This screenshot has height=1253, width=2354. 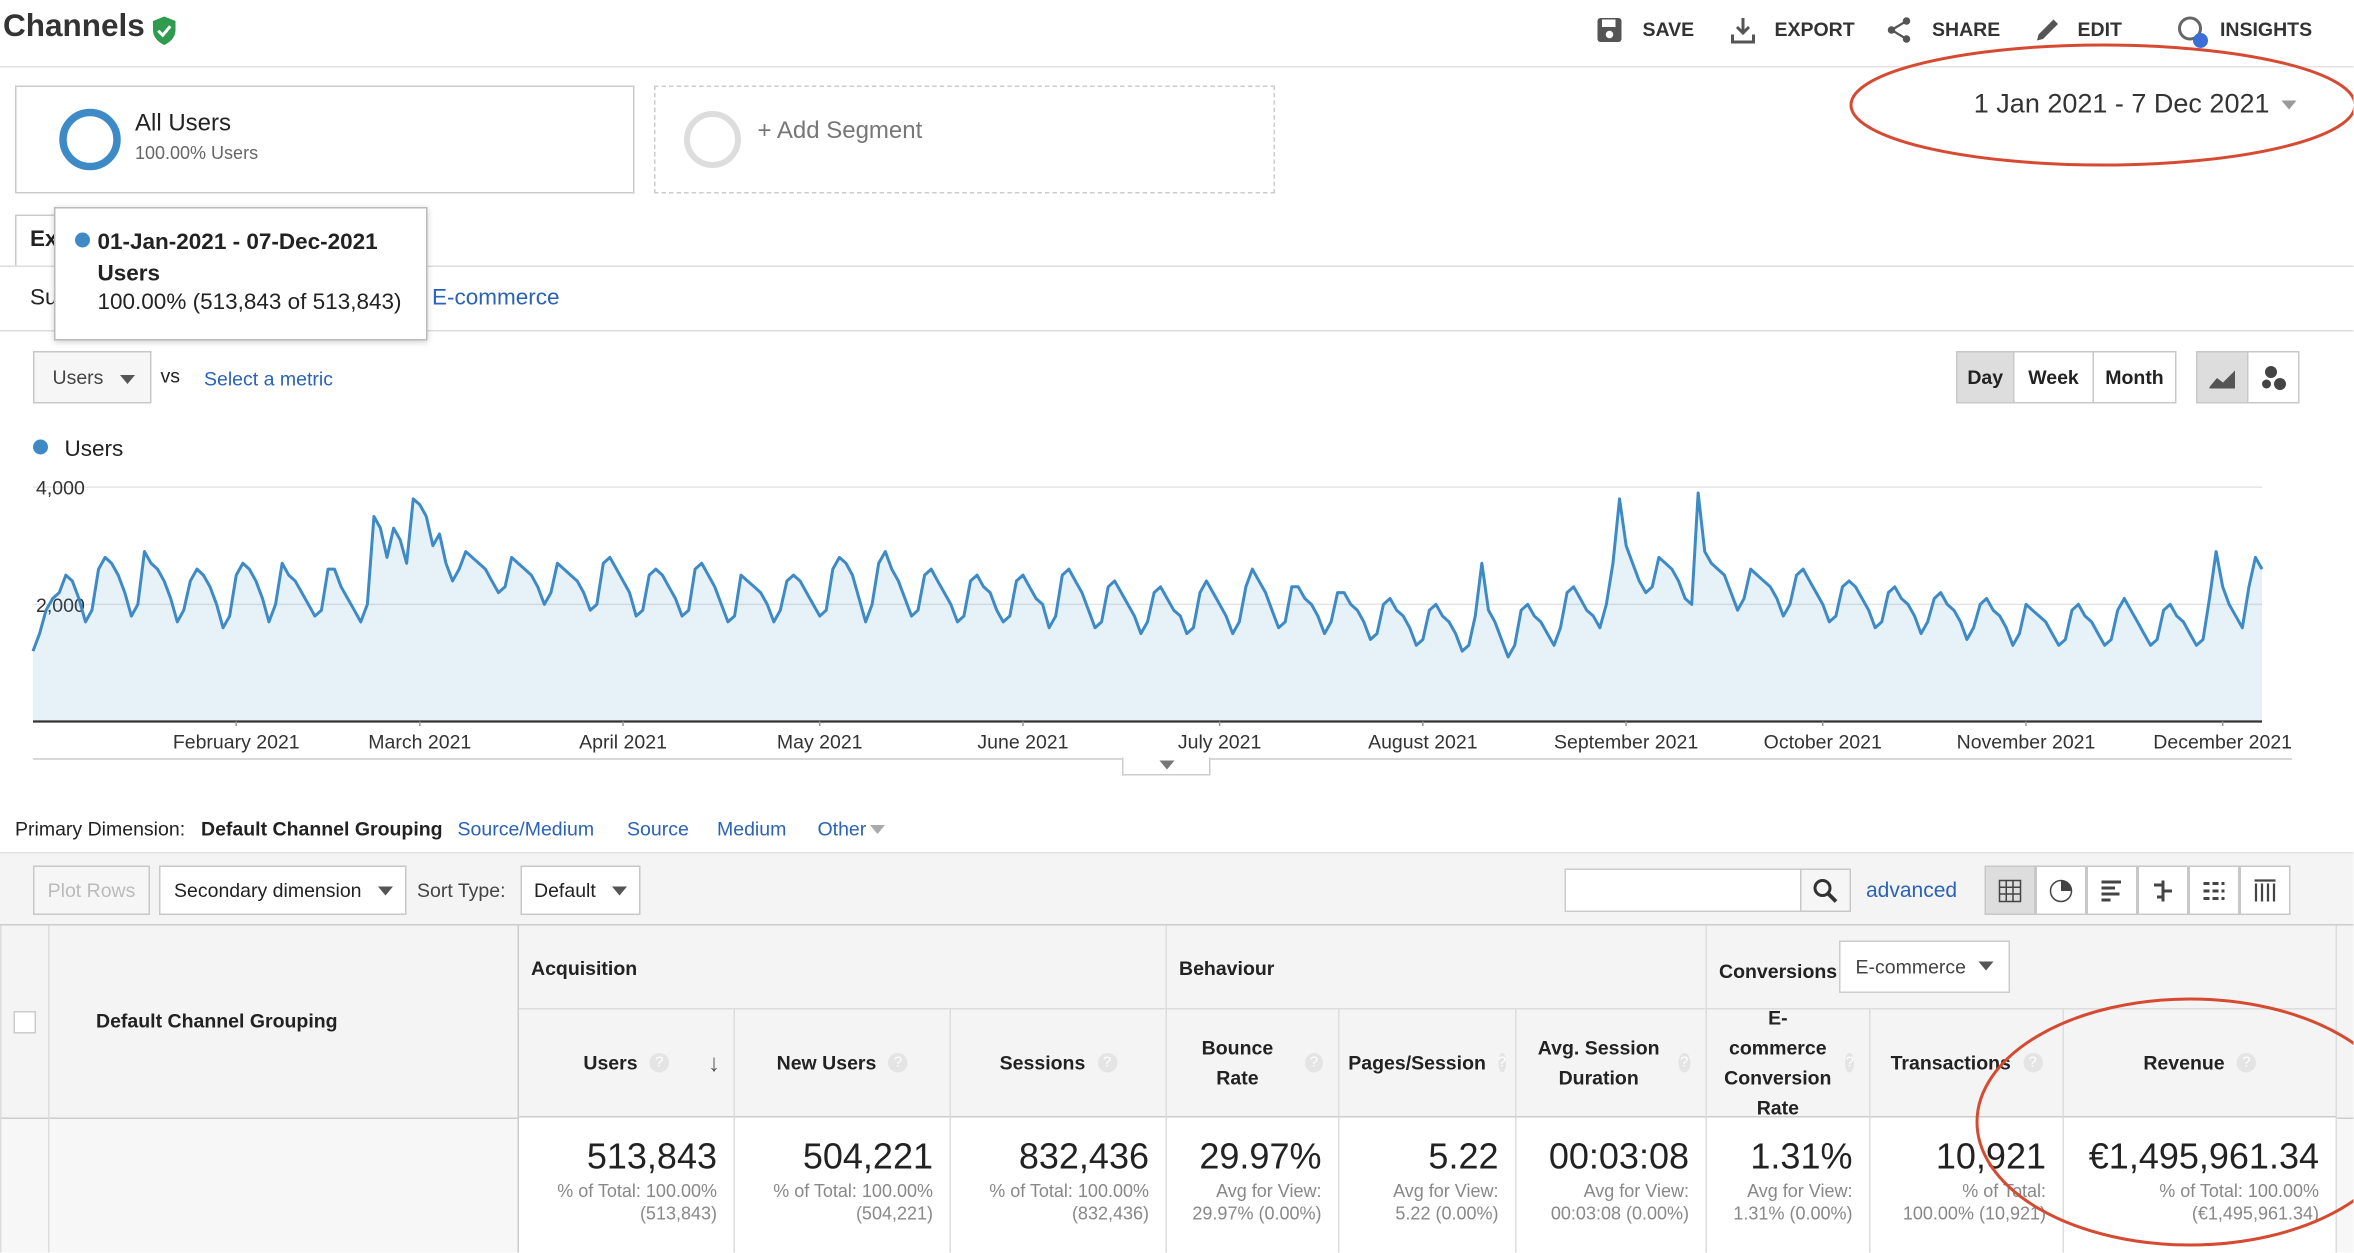 What do you see at coordinates (1683, 891) in the screenshot?
I see `search-input` at bounding box center [1683, 891].